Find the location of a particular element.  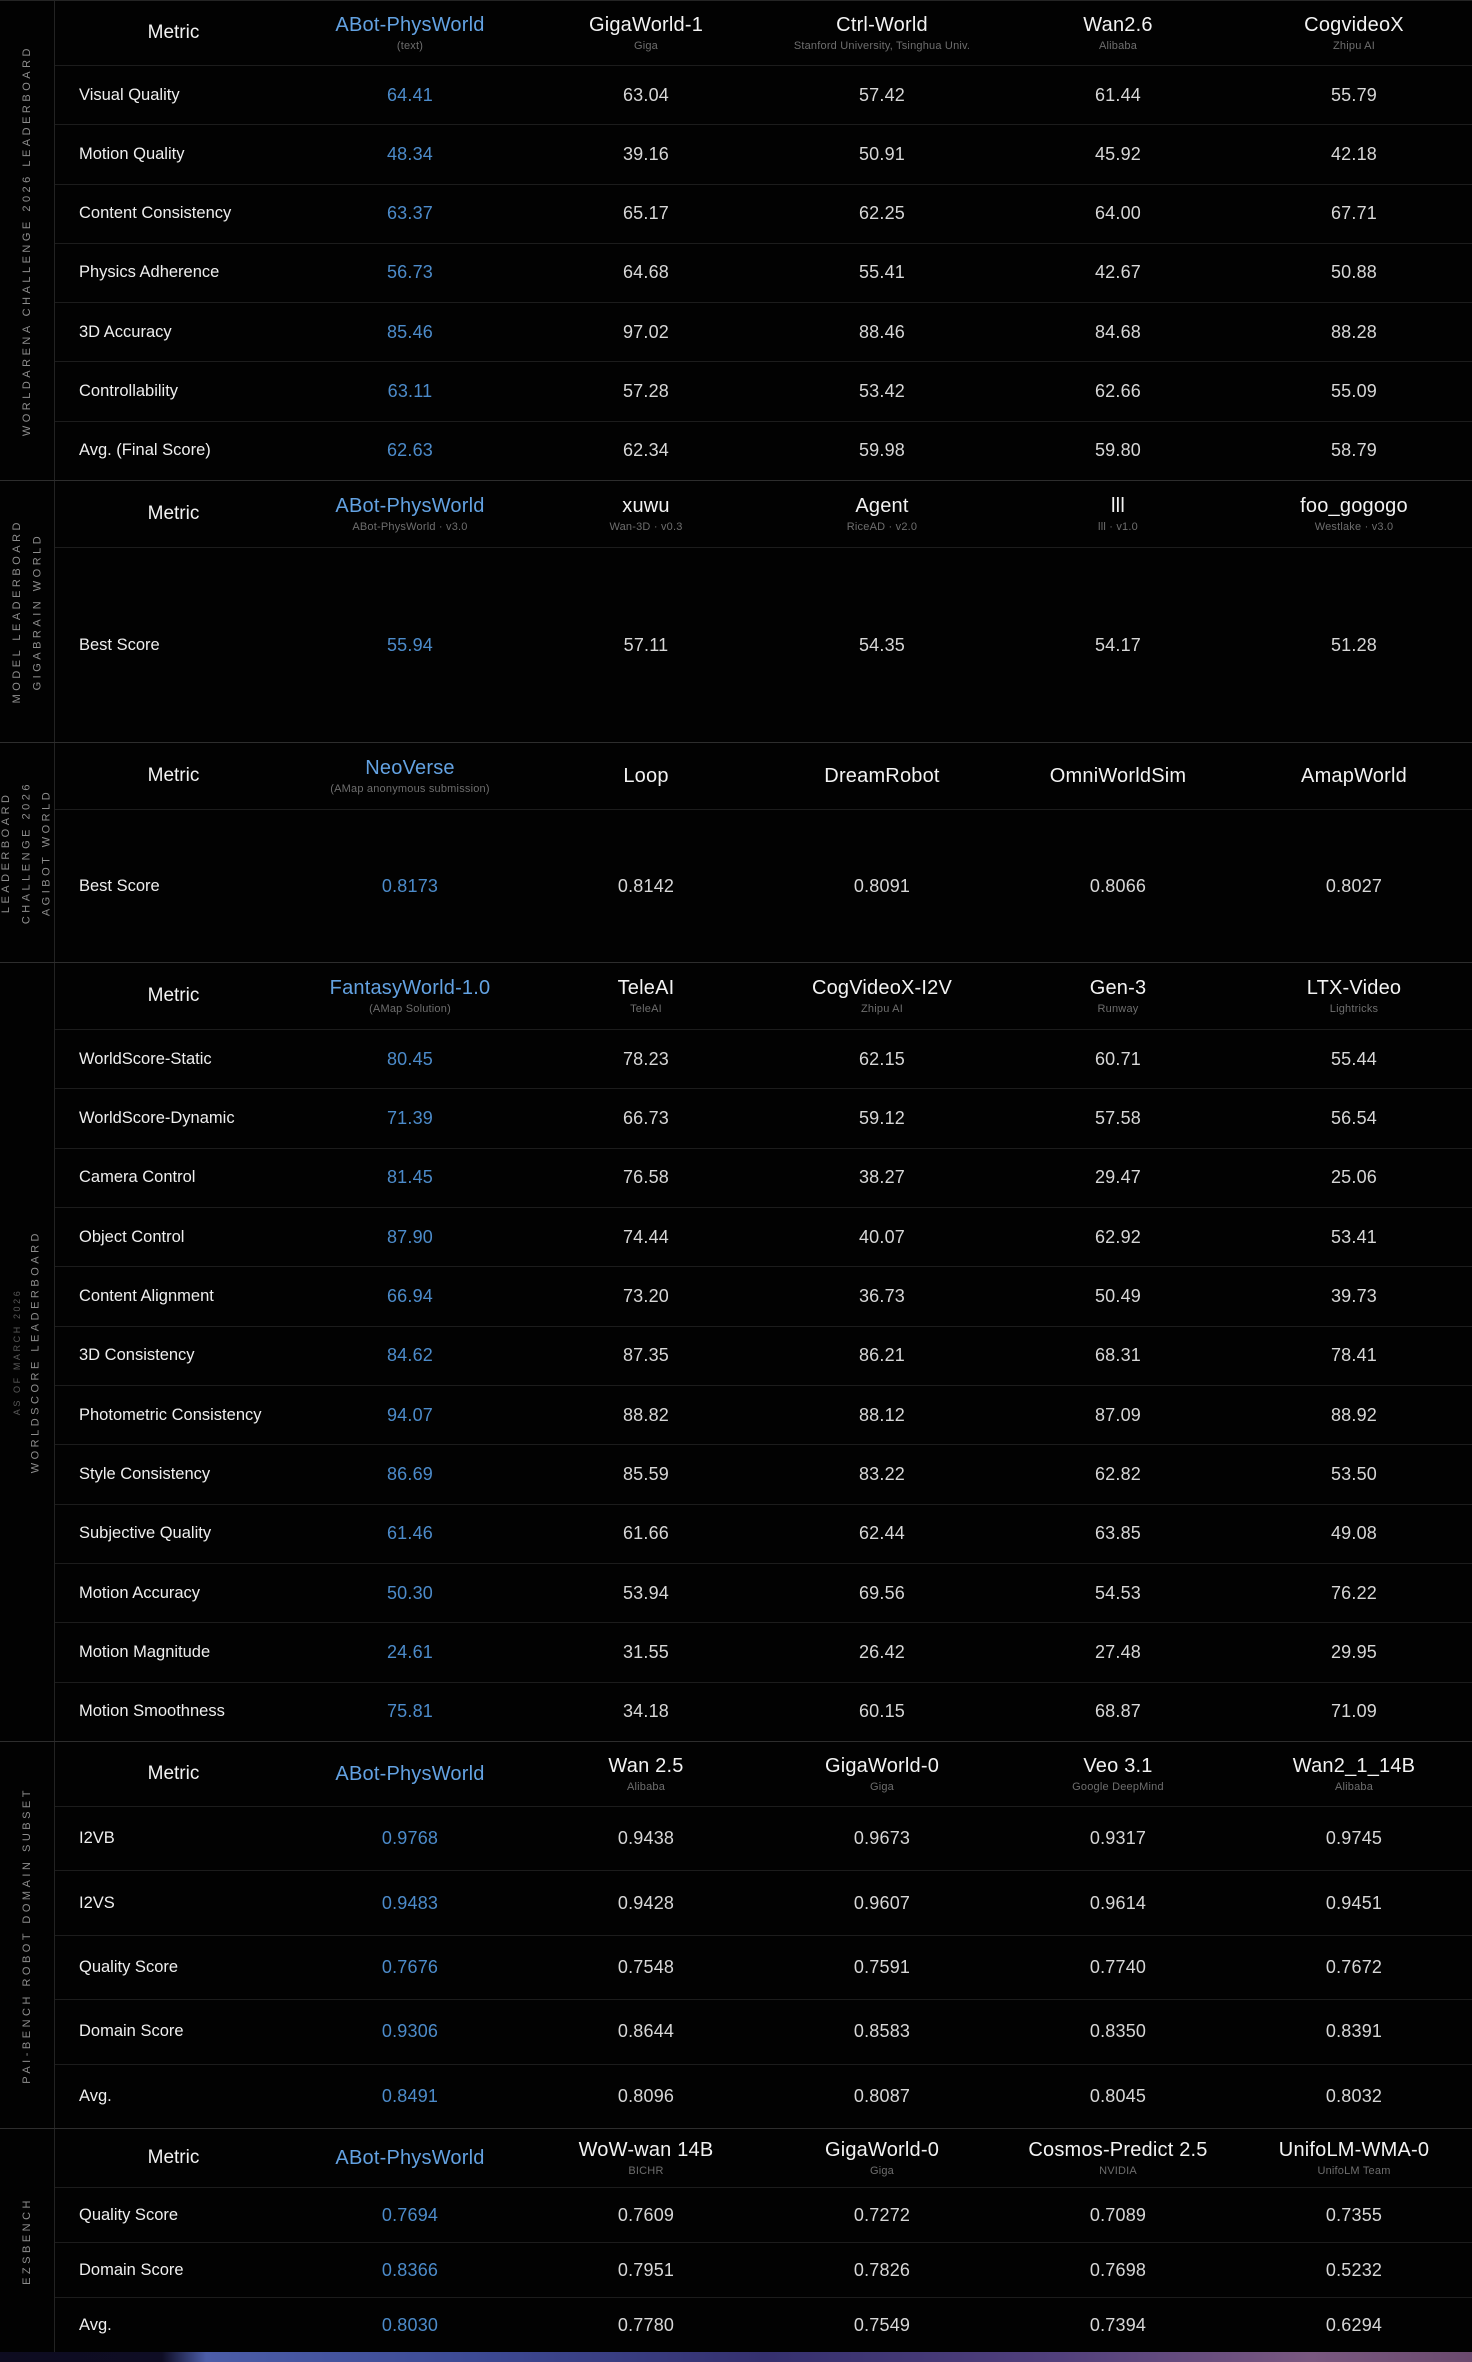

score-value: 87.09 is located at coordinates (1118, 1414).